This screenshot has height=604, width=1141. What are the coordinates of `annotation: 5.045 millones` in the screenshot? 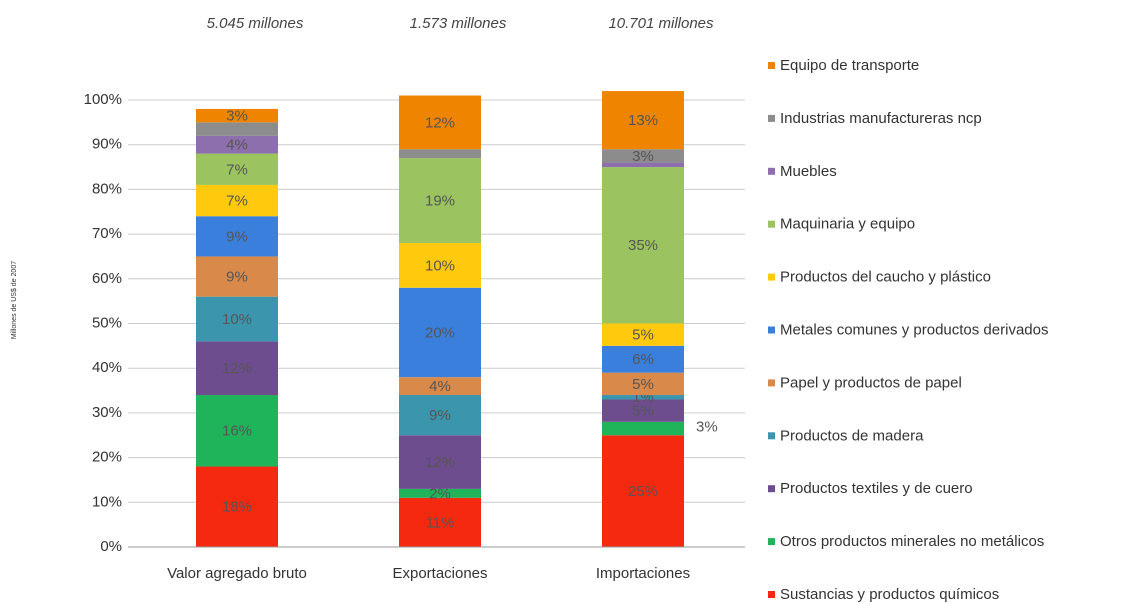 It's located at (255, 23).